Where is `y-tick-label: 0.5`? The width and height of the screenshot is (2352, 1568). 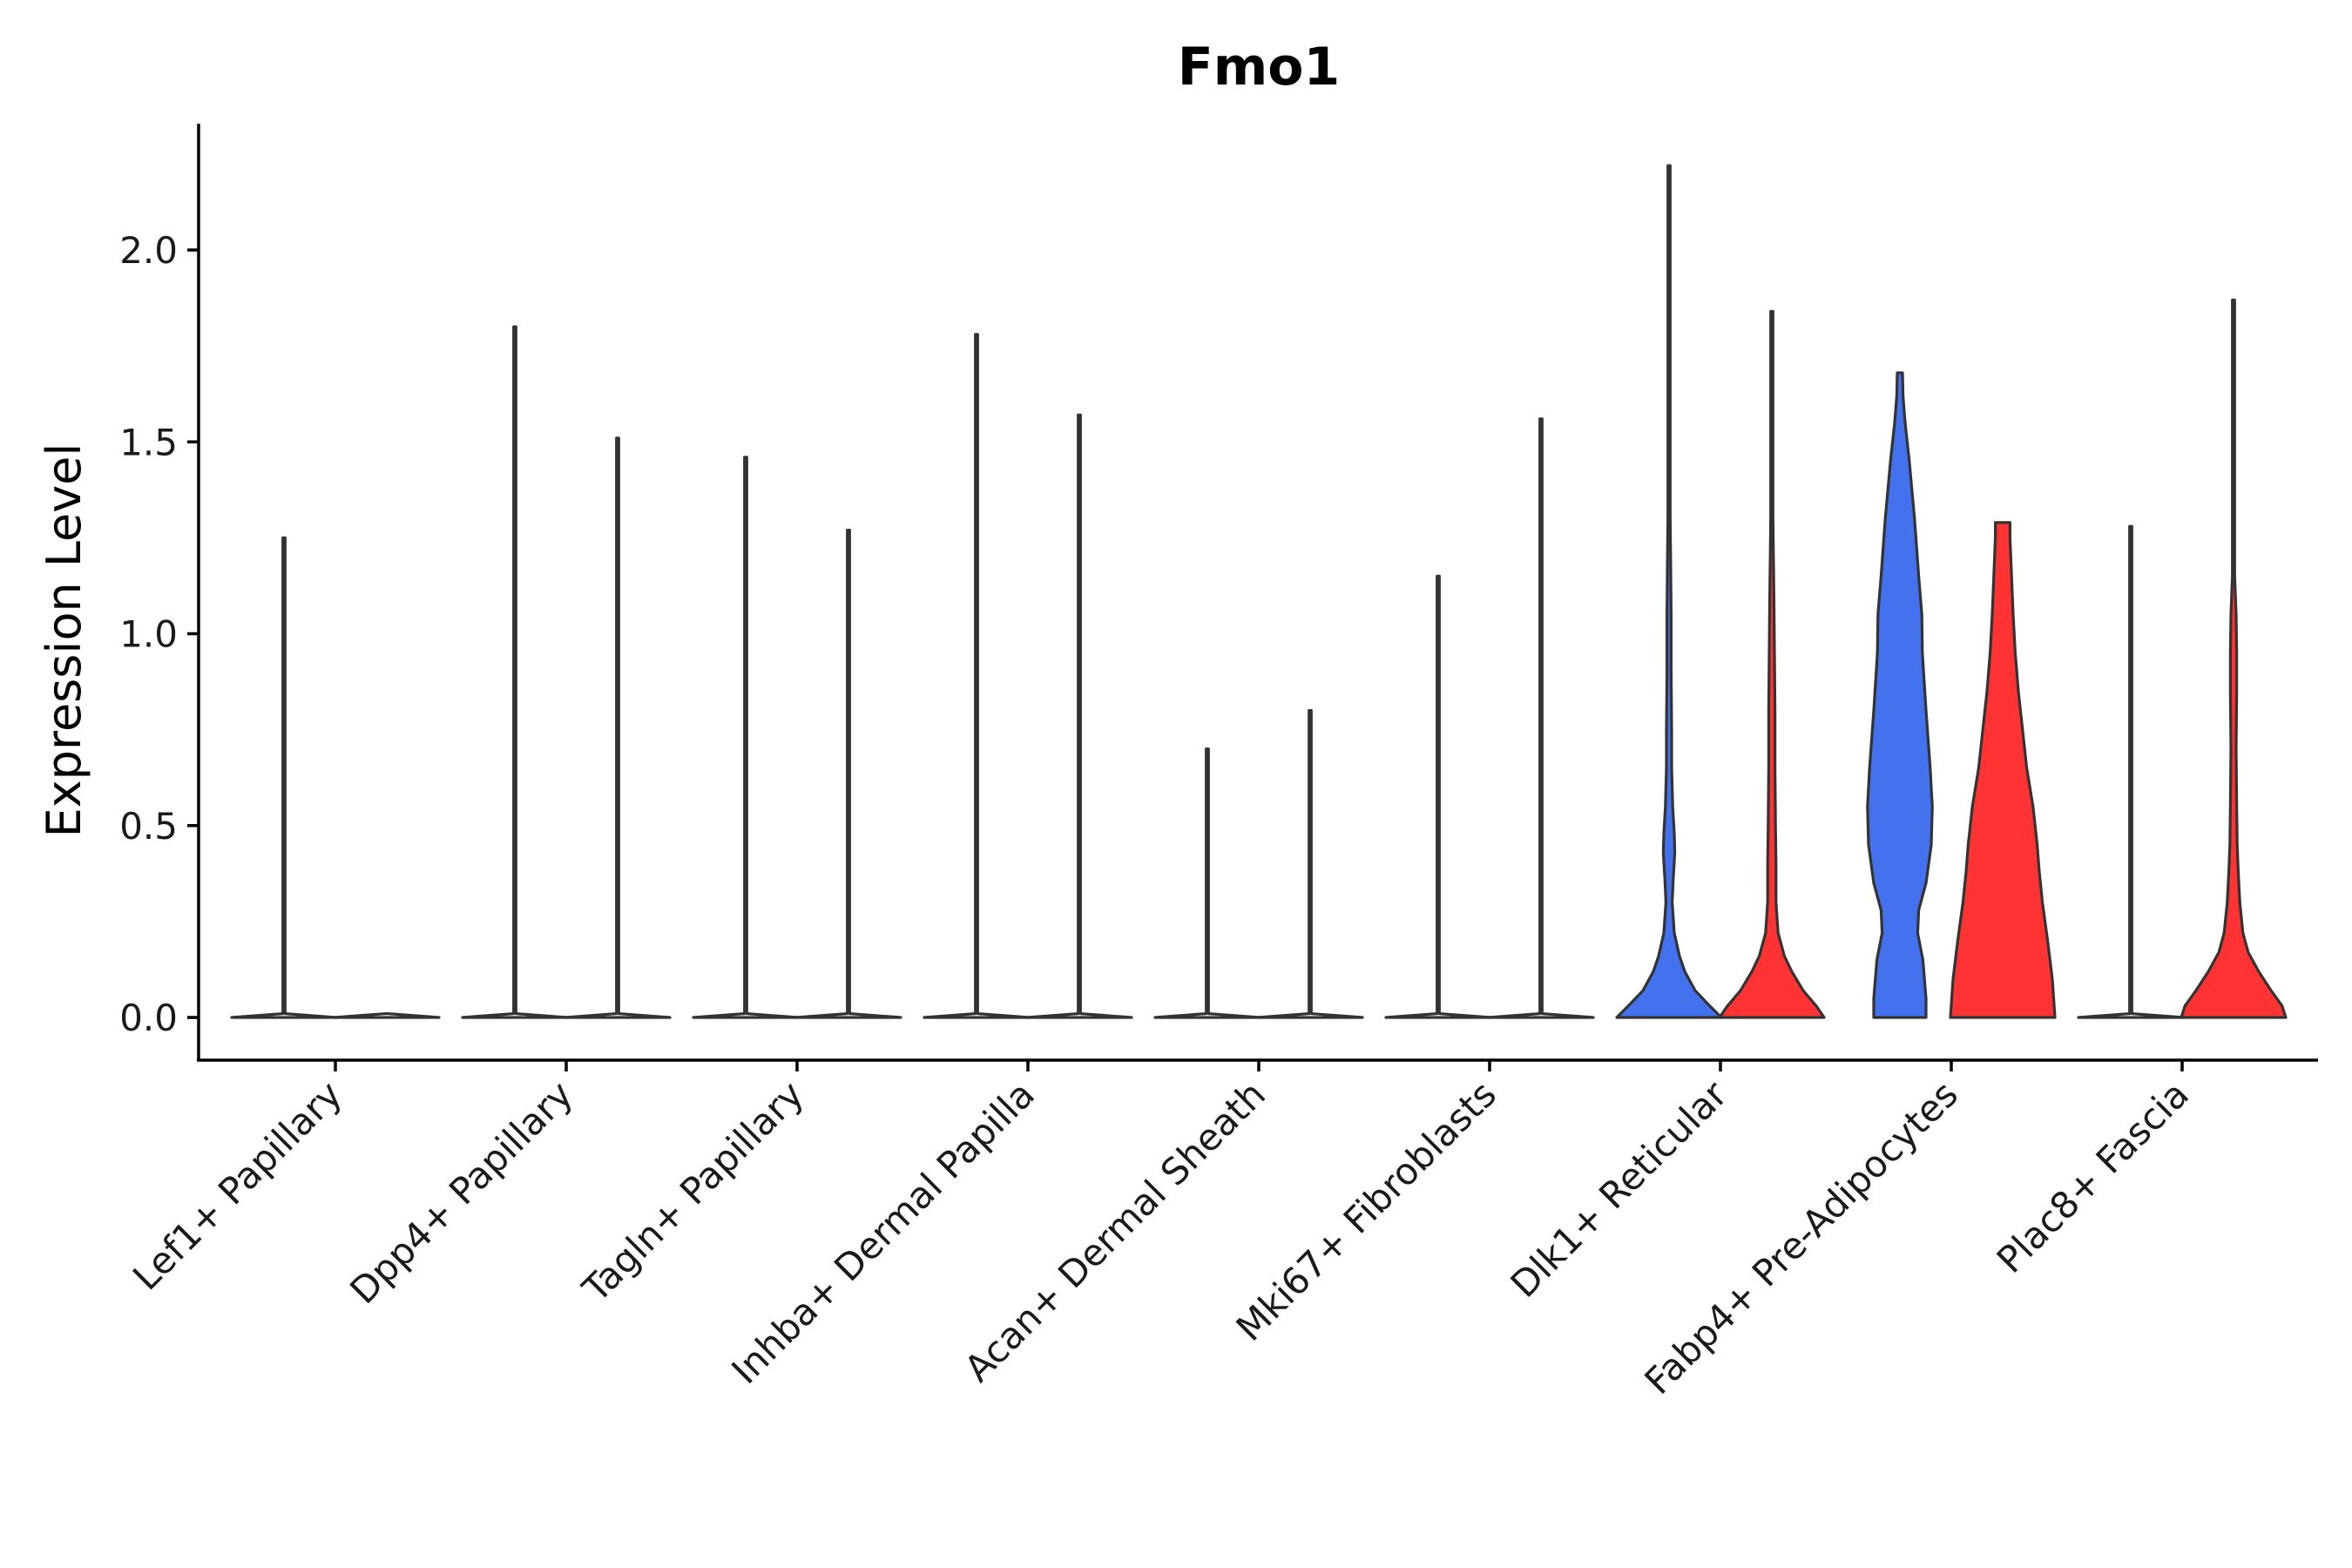 y-tick-label: 0.5 is located at coordinates (148, 826).